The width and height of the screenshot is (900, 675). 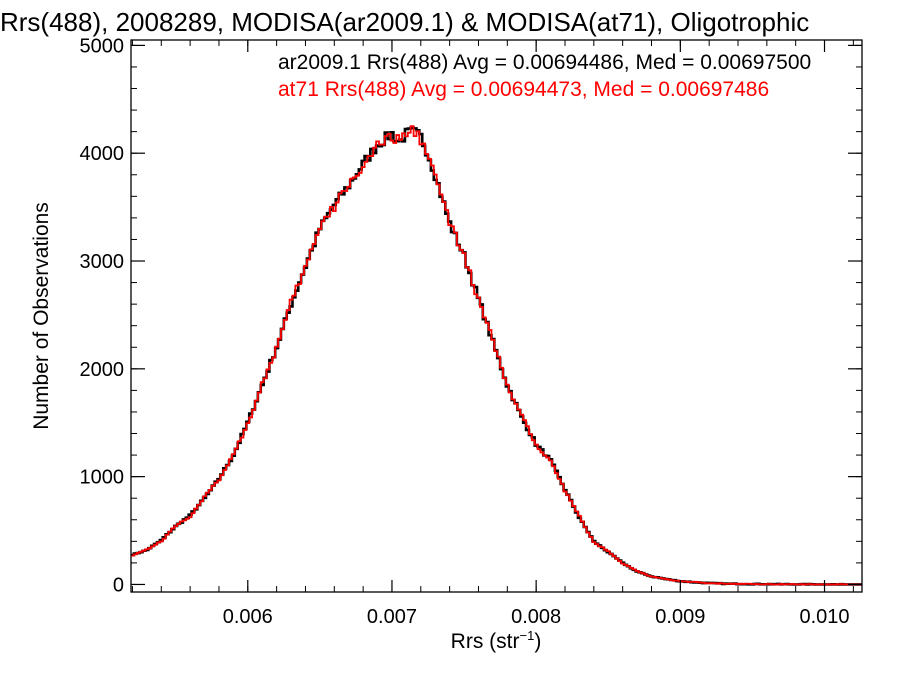 I want to click on x-tick-label: 0.008, so click(x=536, y=617).